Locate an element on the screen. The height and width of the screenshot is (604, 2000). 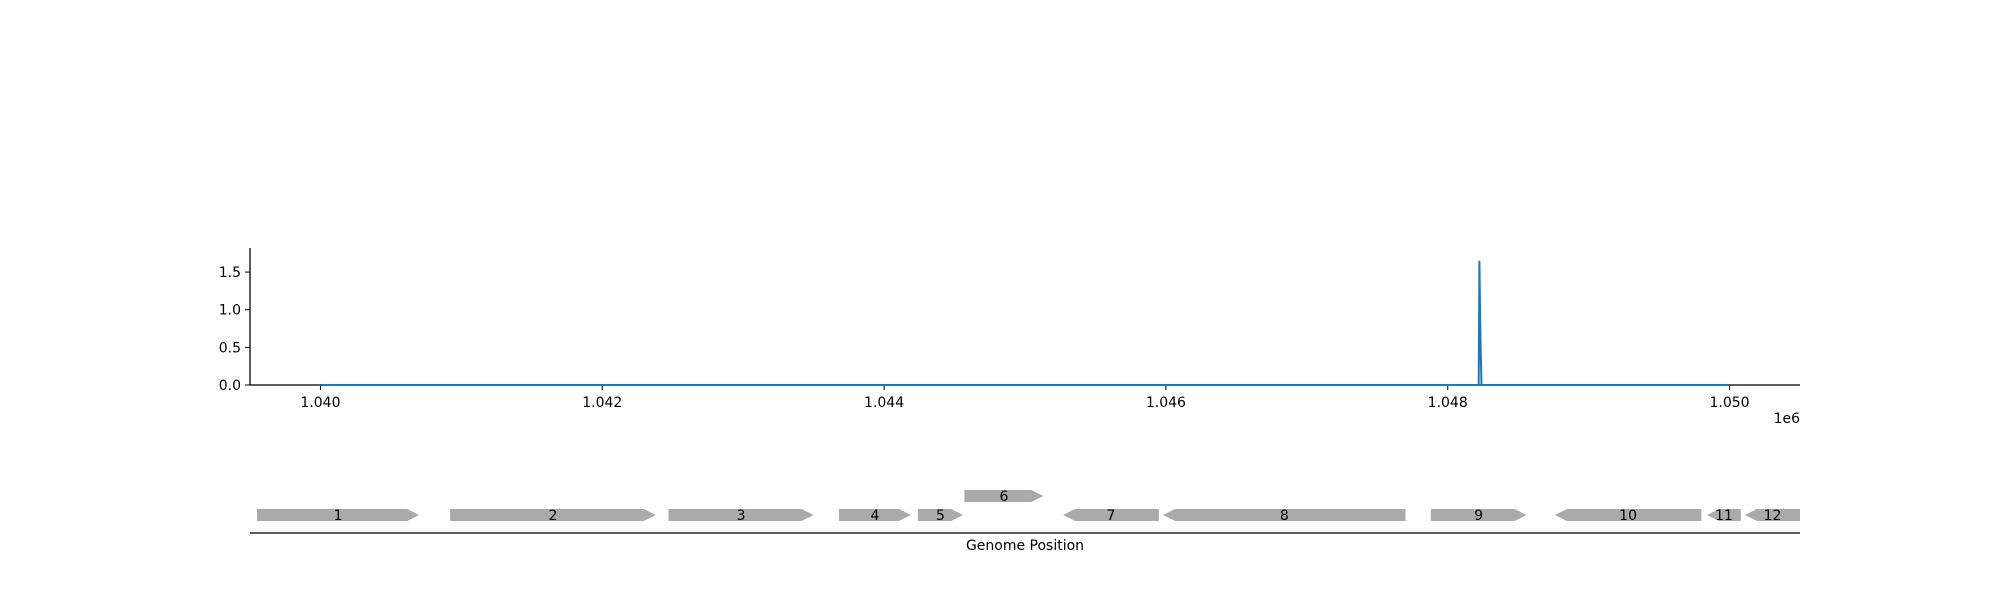
gene-label: 12 is located at coordinates (1773, 516).